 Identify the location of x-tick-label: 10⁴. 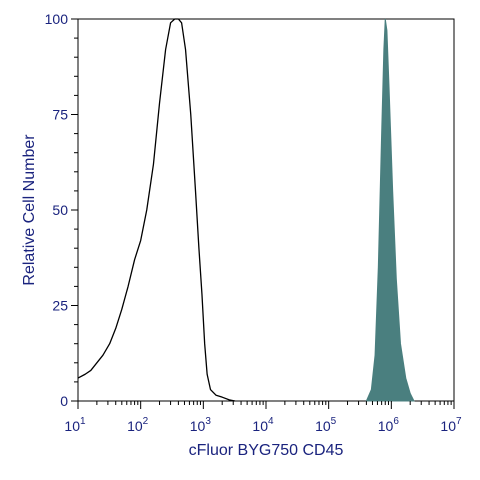
(263, 425).